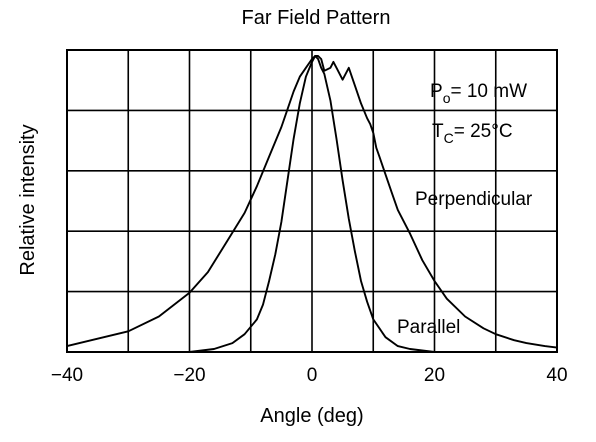 This screenshot has height=442, width=596. I want to click on chart-title: Far Field Pattern, so click(316, 18).